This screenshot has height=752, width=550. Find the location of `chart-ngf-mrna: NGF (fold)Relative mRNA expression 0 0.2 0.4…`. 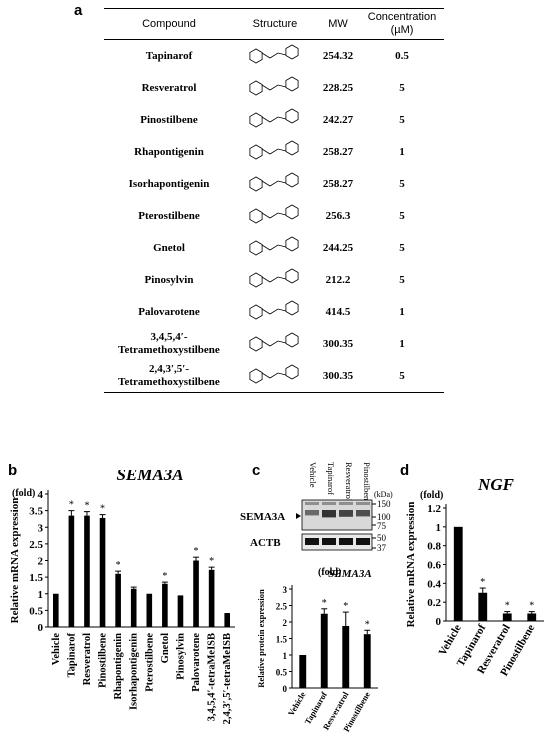

chart-ngf-mrna: NGF (fold)Relative mRNA expression 0 0.2 0.4… is located at coordinates (474, 576).